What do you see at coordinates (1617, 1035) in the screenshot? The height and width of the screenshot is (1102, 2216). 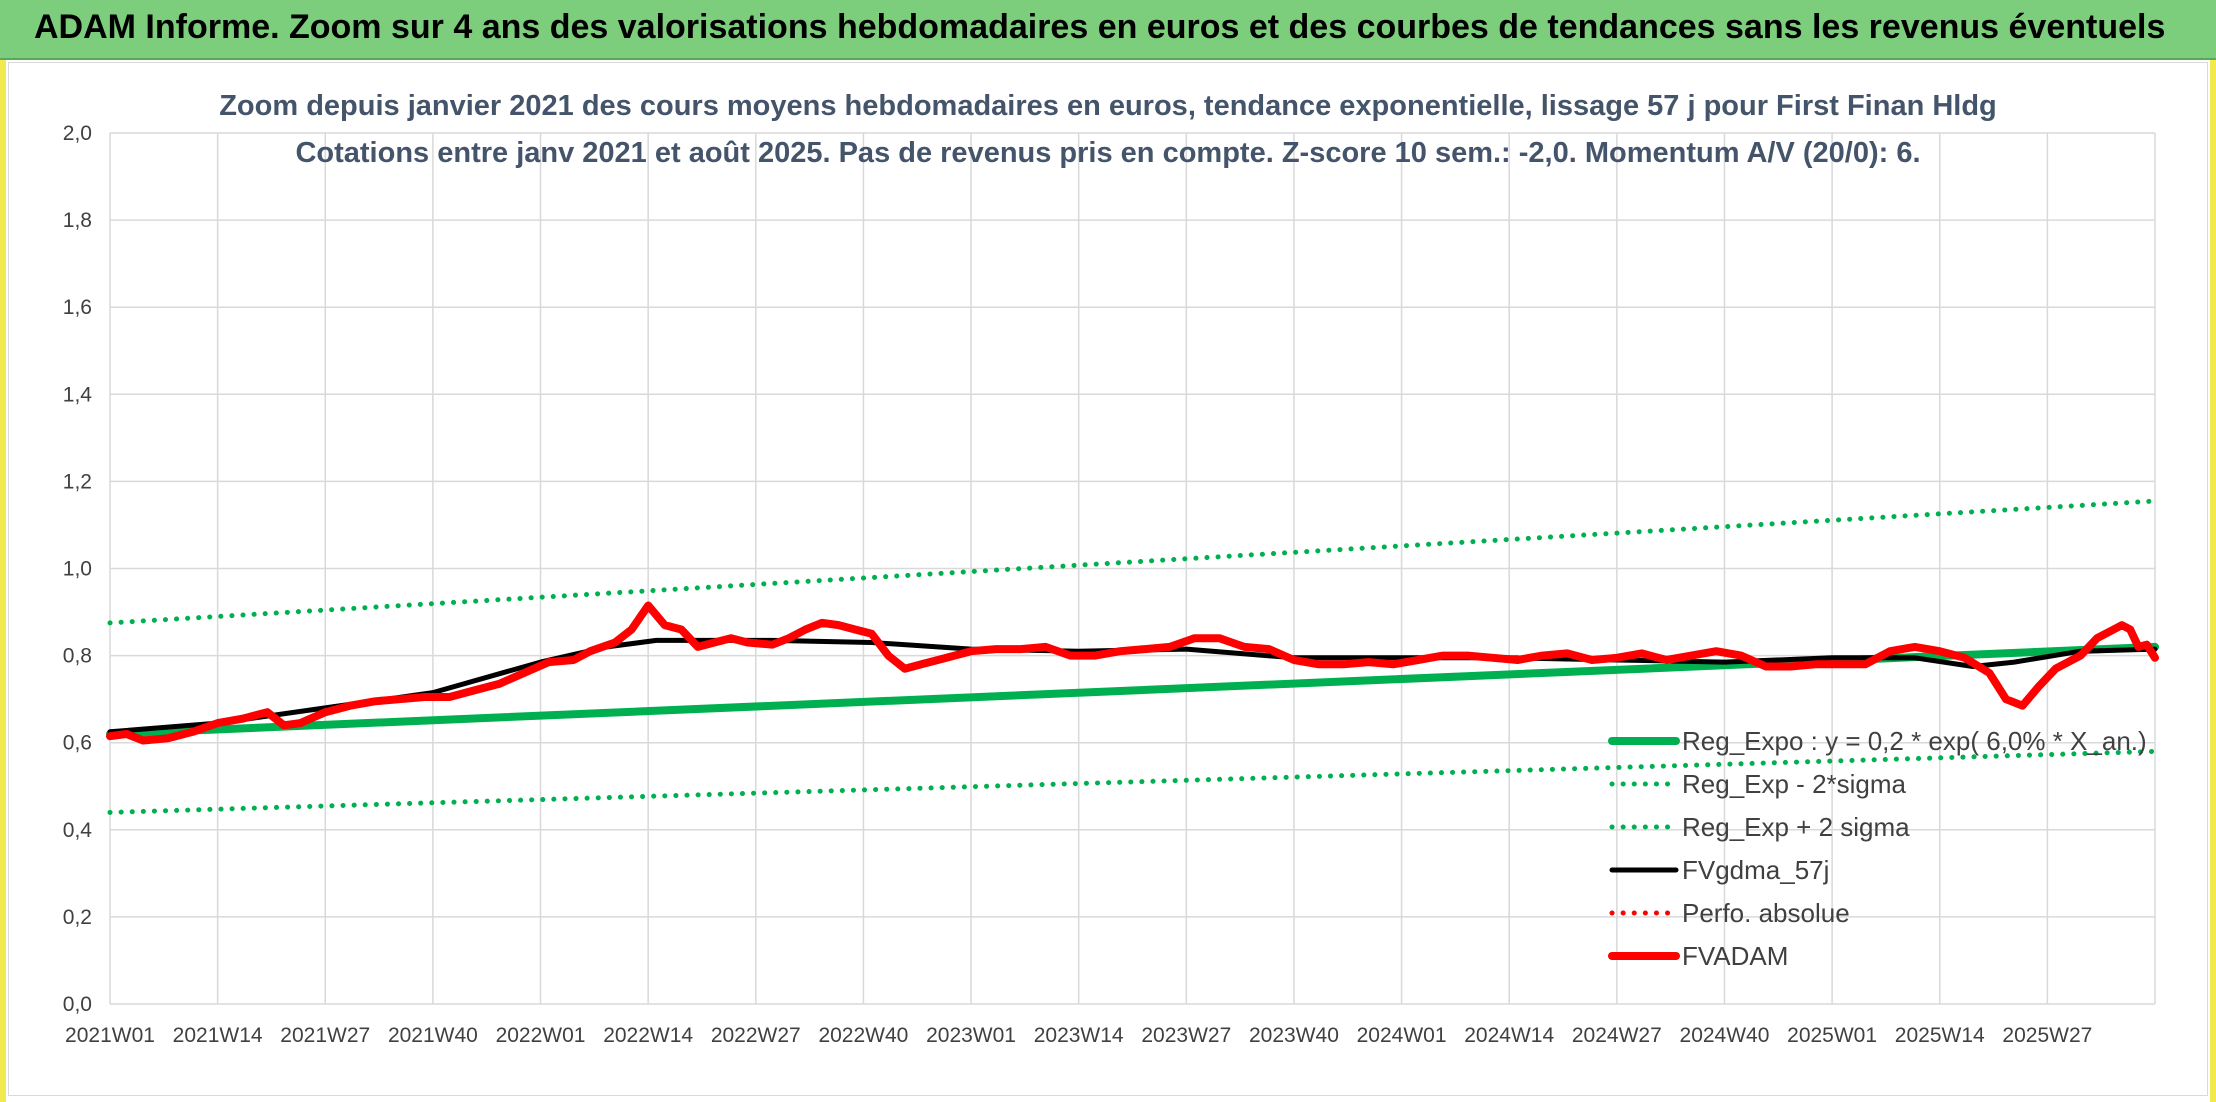 I see `x-tick-label: 2024W27` at bounding box center [1617, 1035].